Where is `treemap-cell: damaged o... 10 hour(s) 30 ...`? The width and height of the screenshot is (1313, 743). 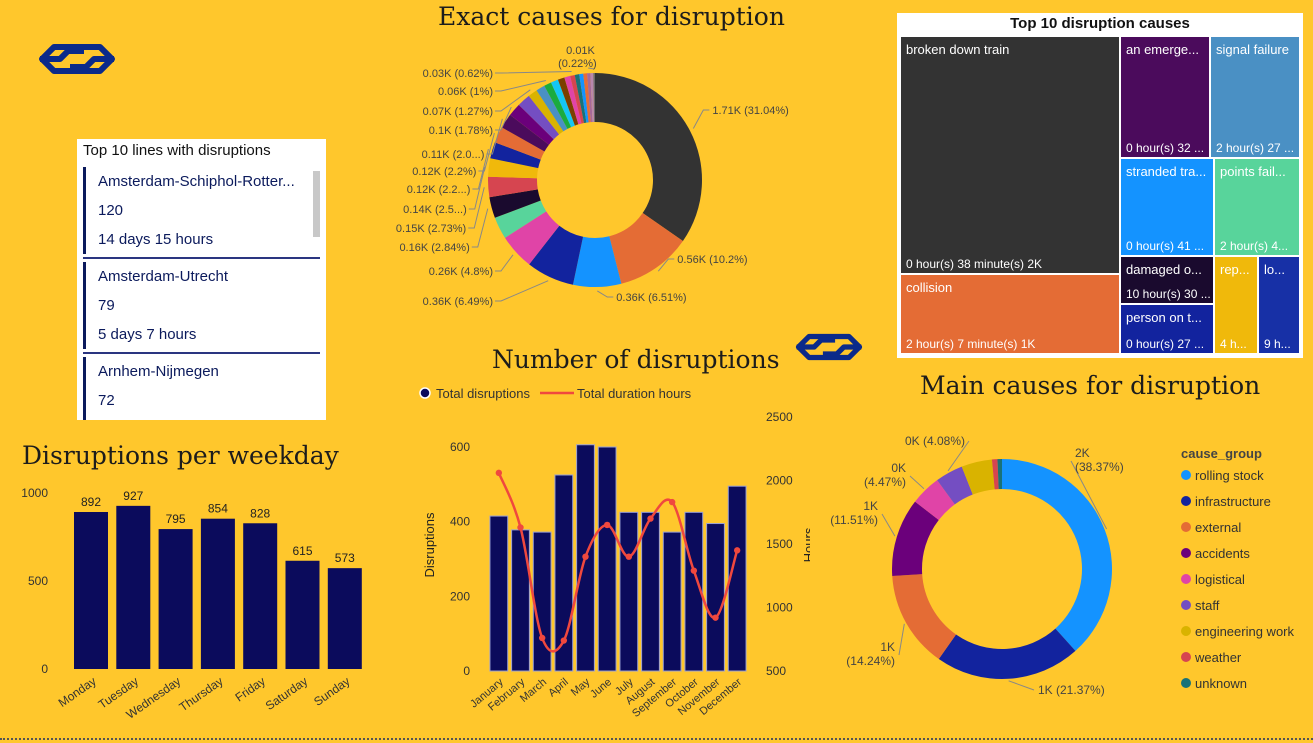 treemap-cell: damaged o... 10 hour(s) 30 ... is located at coordinates (1167, 280).